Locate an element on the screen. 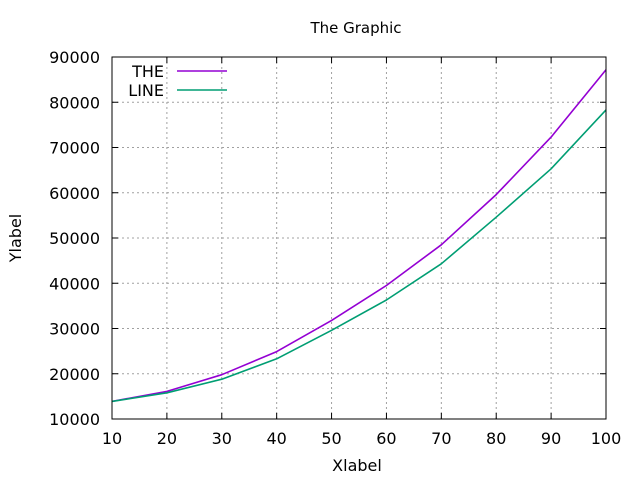 The image size is (640, 480). chart-title: The Graphic is located at coordinates (355, 28).